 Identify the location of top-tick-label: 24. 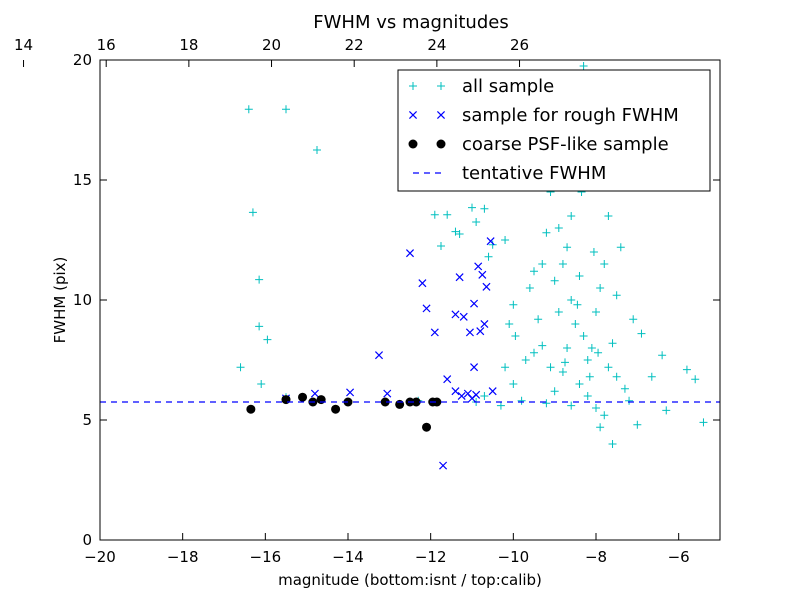
(436, 45).